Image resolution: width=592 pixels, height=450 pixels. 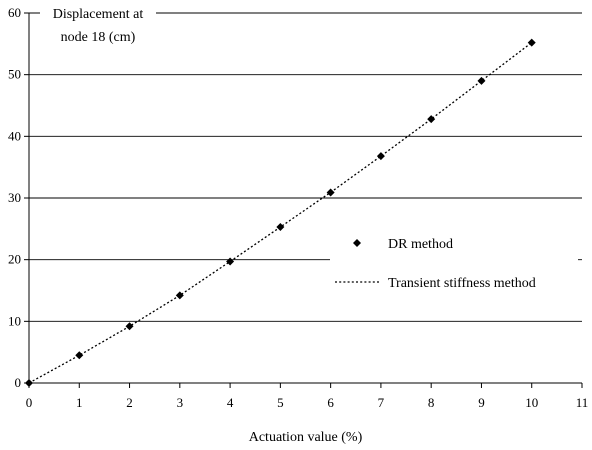 I want to click on x-tick-label-8: 8, so click(x=431, y=402).